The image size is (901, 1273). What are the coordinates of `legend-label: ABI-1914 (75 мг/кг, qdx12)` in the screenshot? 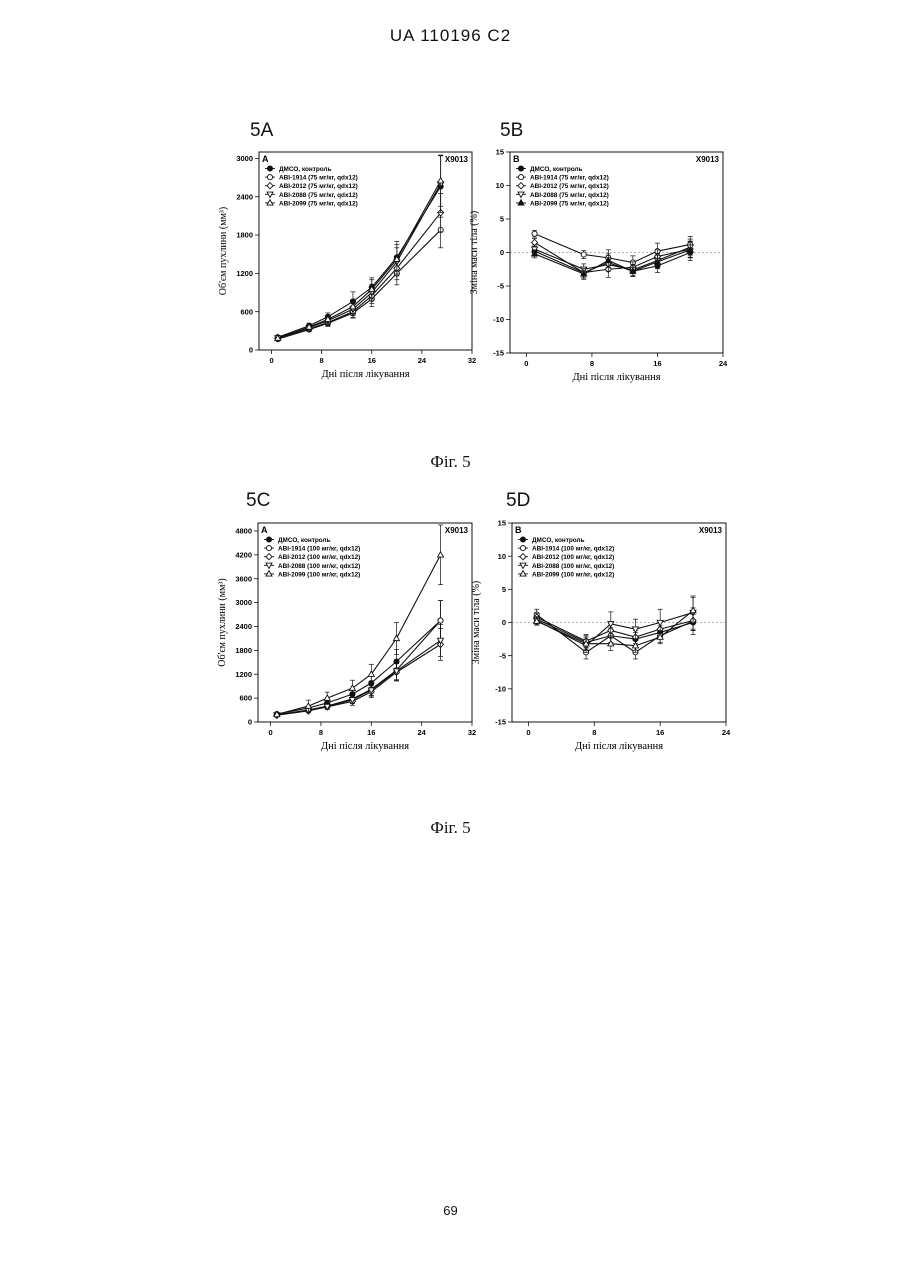 It's located at (569, 178).